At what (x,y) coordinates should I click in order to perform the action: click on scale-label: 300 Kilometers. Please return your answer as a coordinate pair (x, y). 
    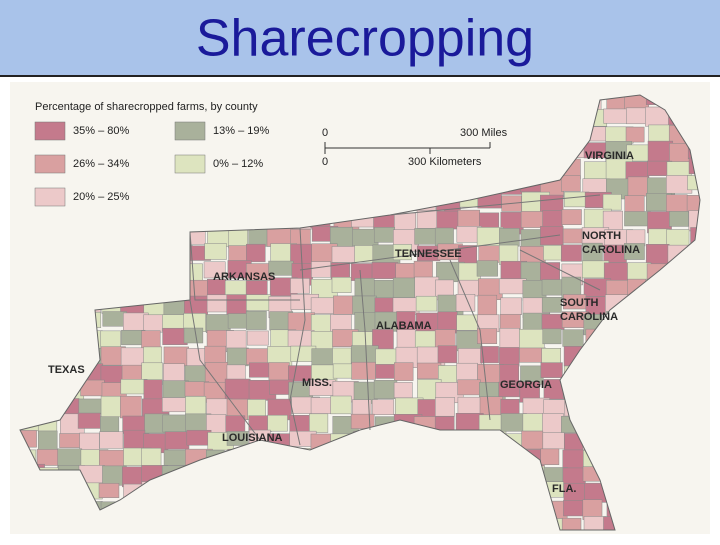
    Looking at the image, I should click on (445, 162).